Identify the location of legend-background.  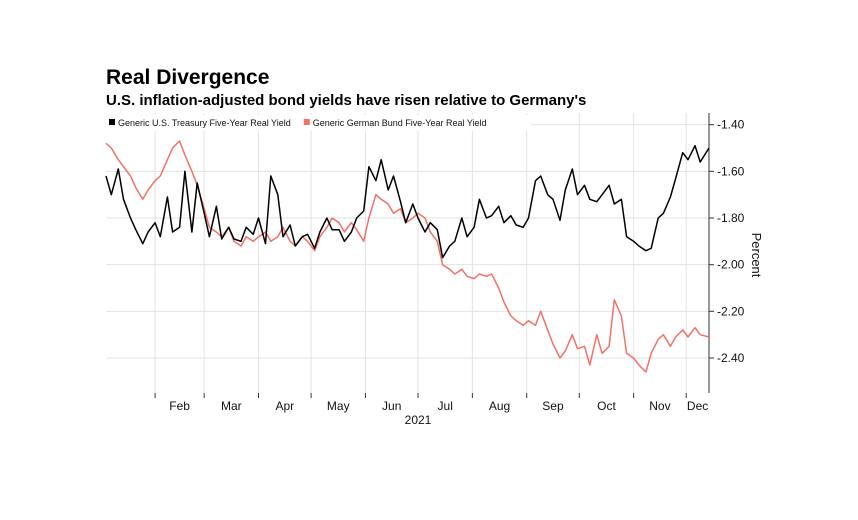
(318, 123).